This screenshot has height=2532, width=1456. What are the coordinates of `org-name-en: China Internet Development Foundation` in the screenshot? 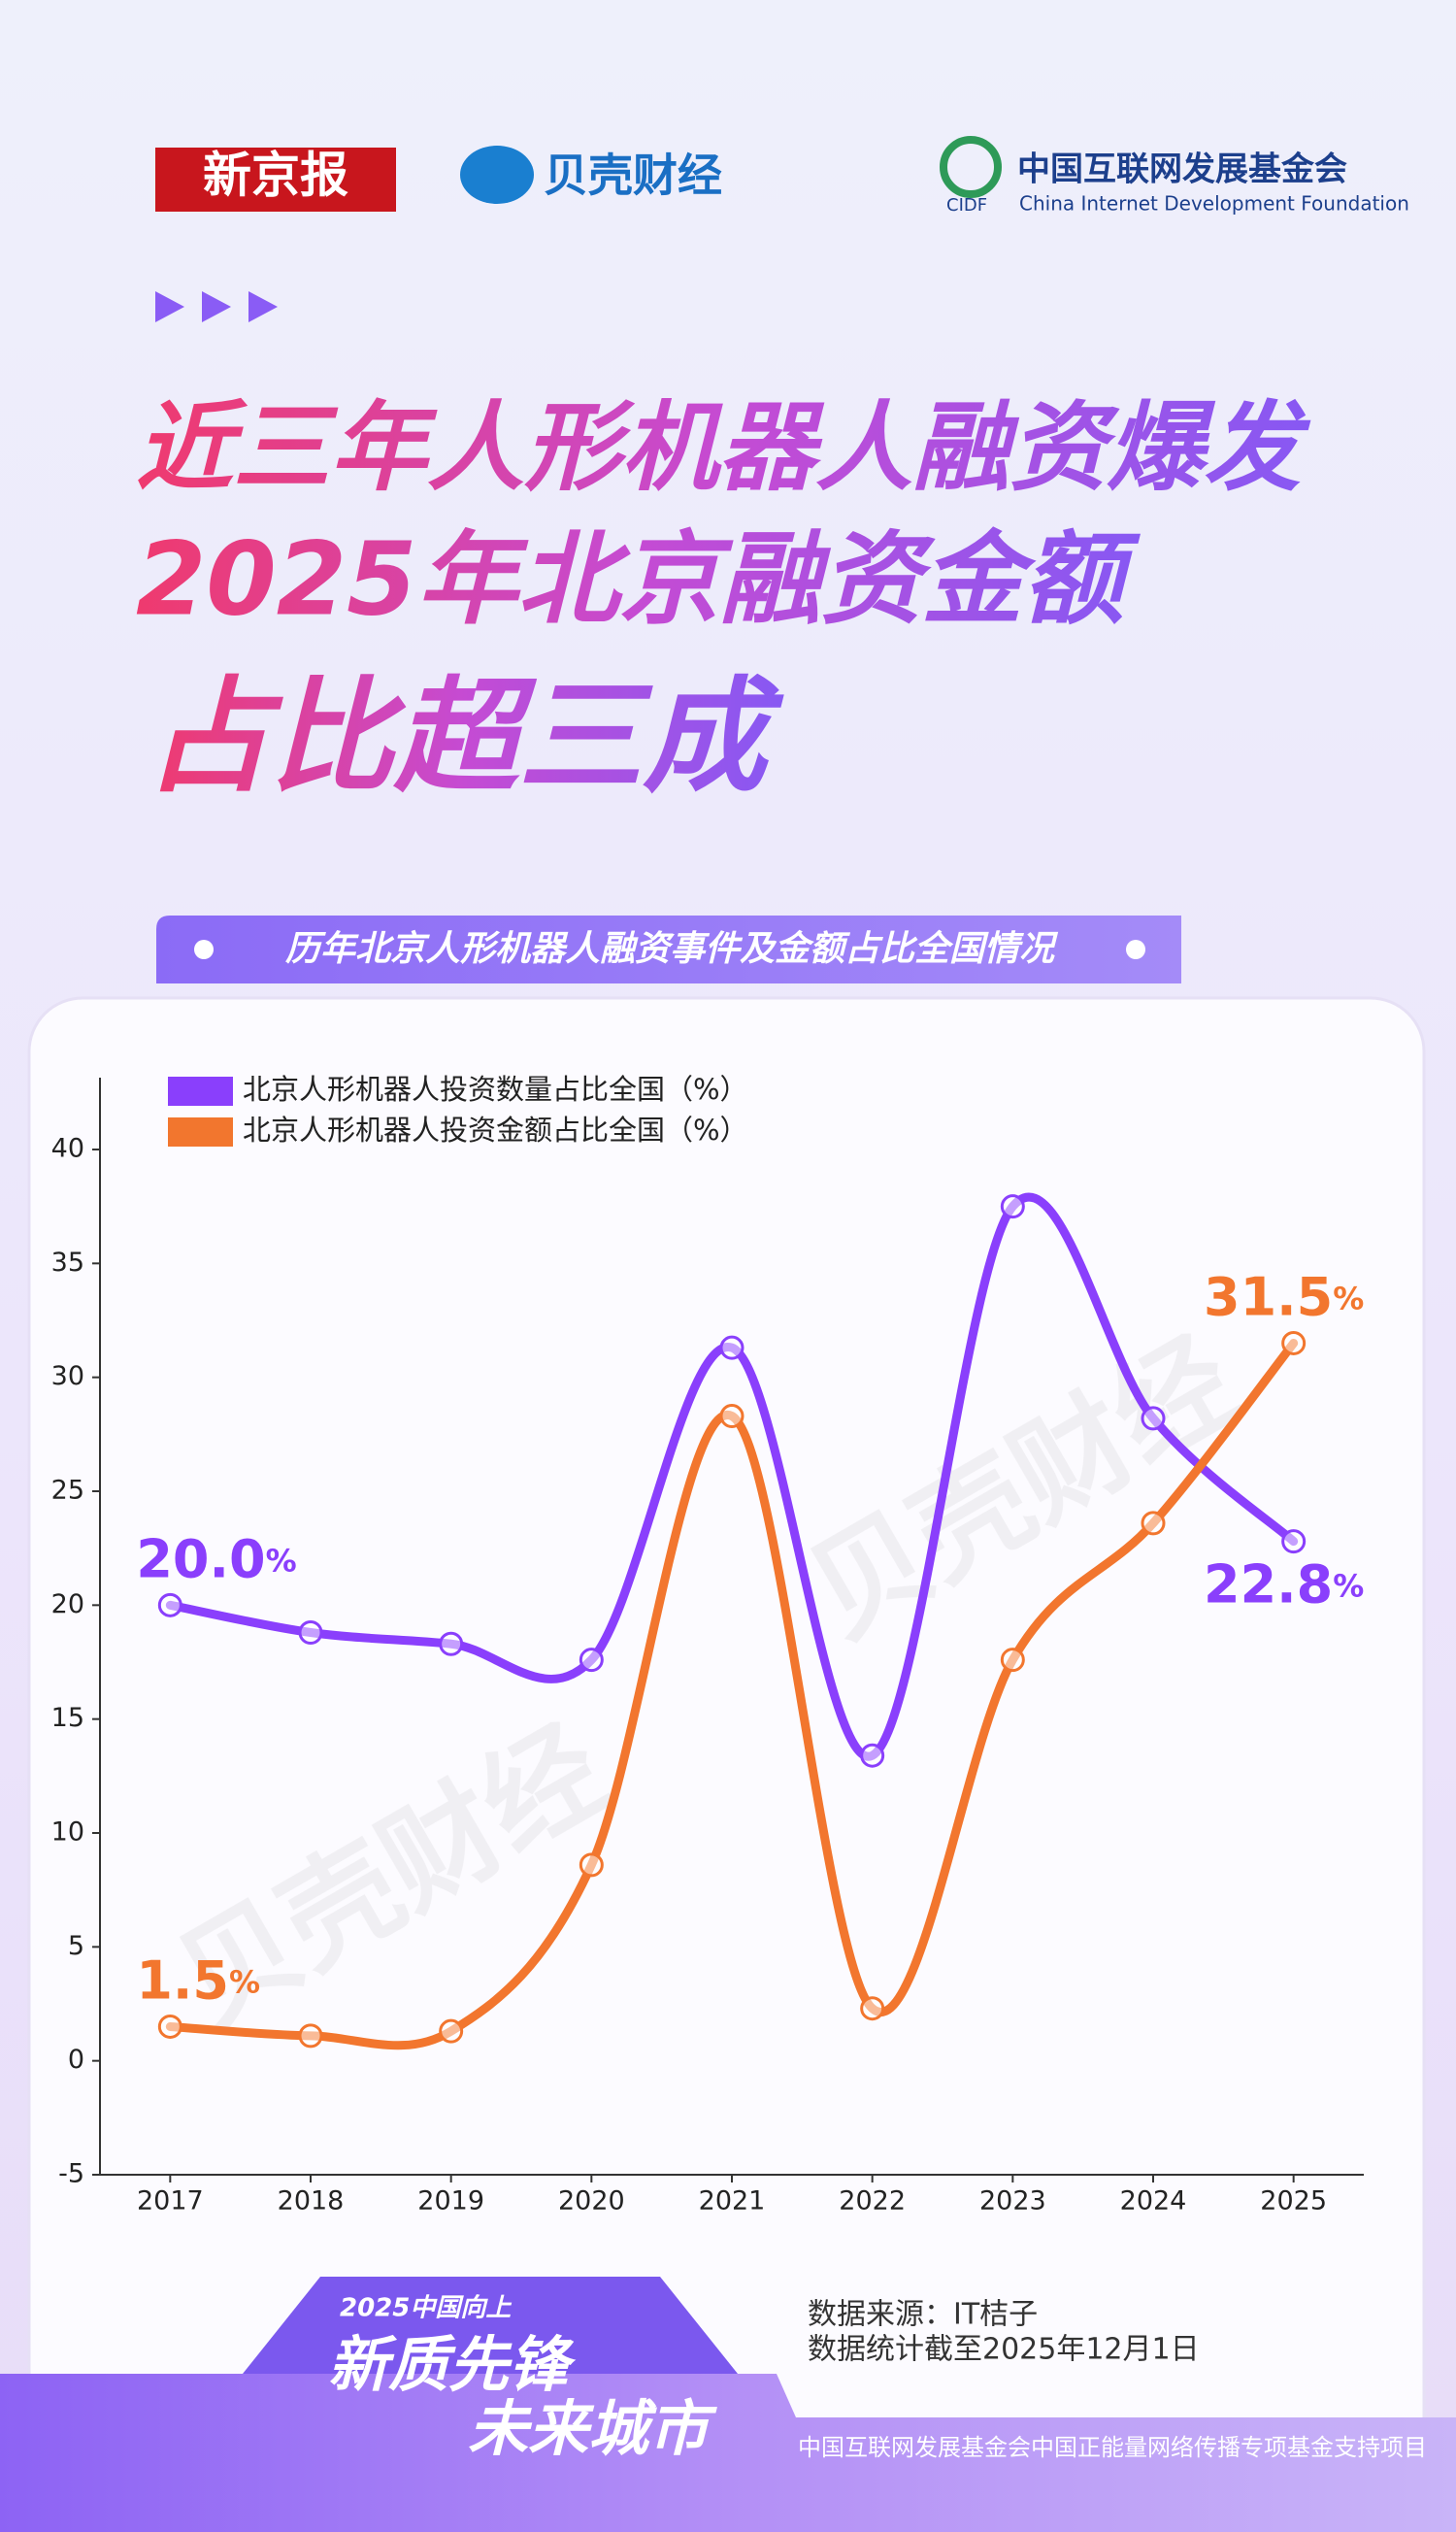 It's located at (1214, 204).